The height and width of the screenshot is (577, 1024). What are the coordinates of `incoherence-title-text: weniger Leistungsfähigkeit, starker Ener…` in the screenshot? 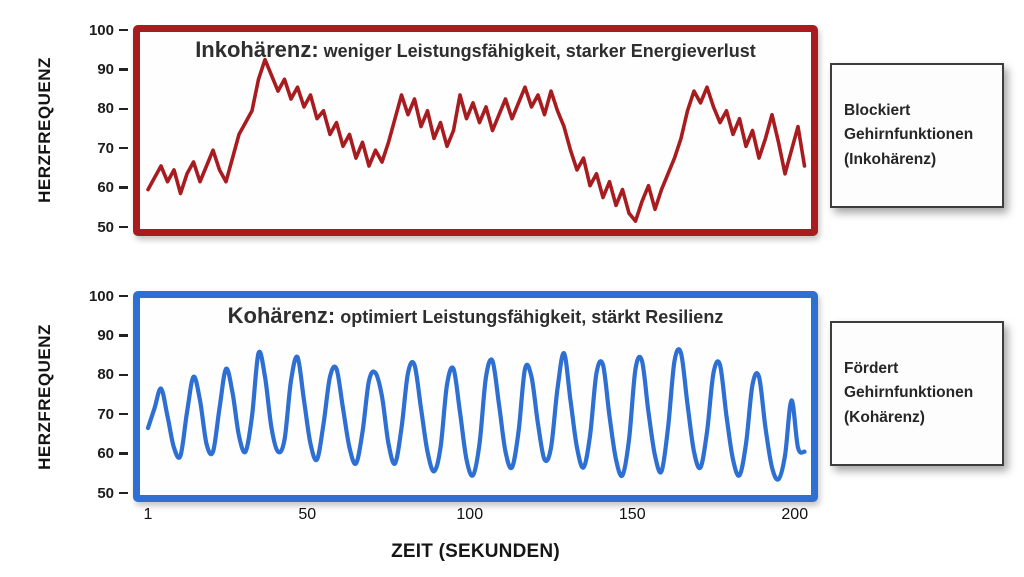 It's located at (537, 51).